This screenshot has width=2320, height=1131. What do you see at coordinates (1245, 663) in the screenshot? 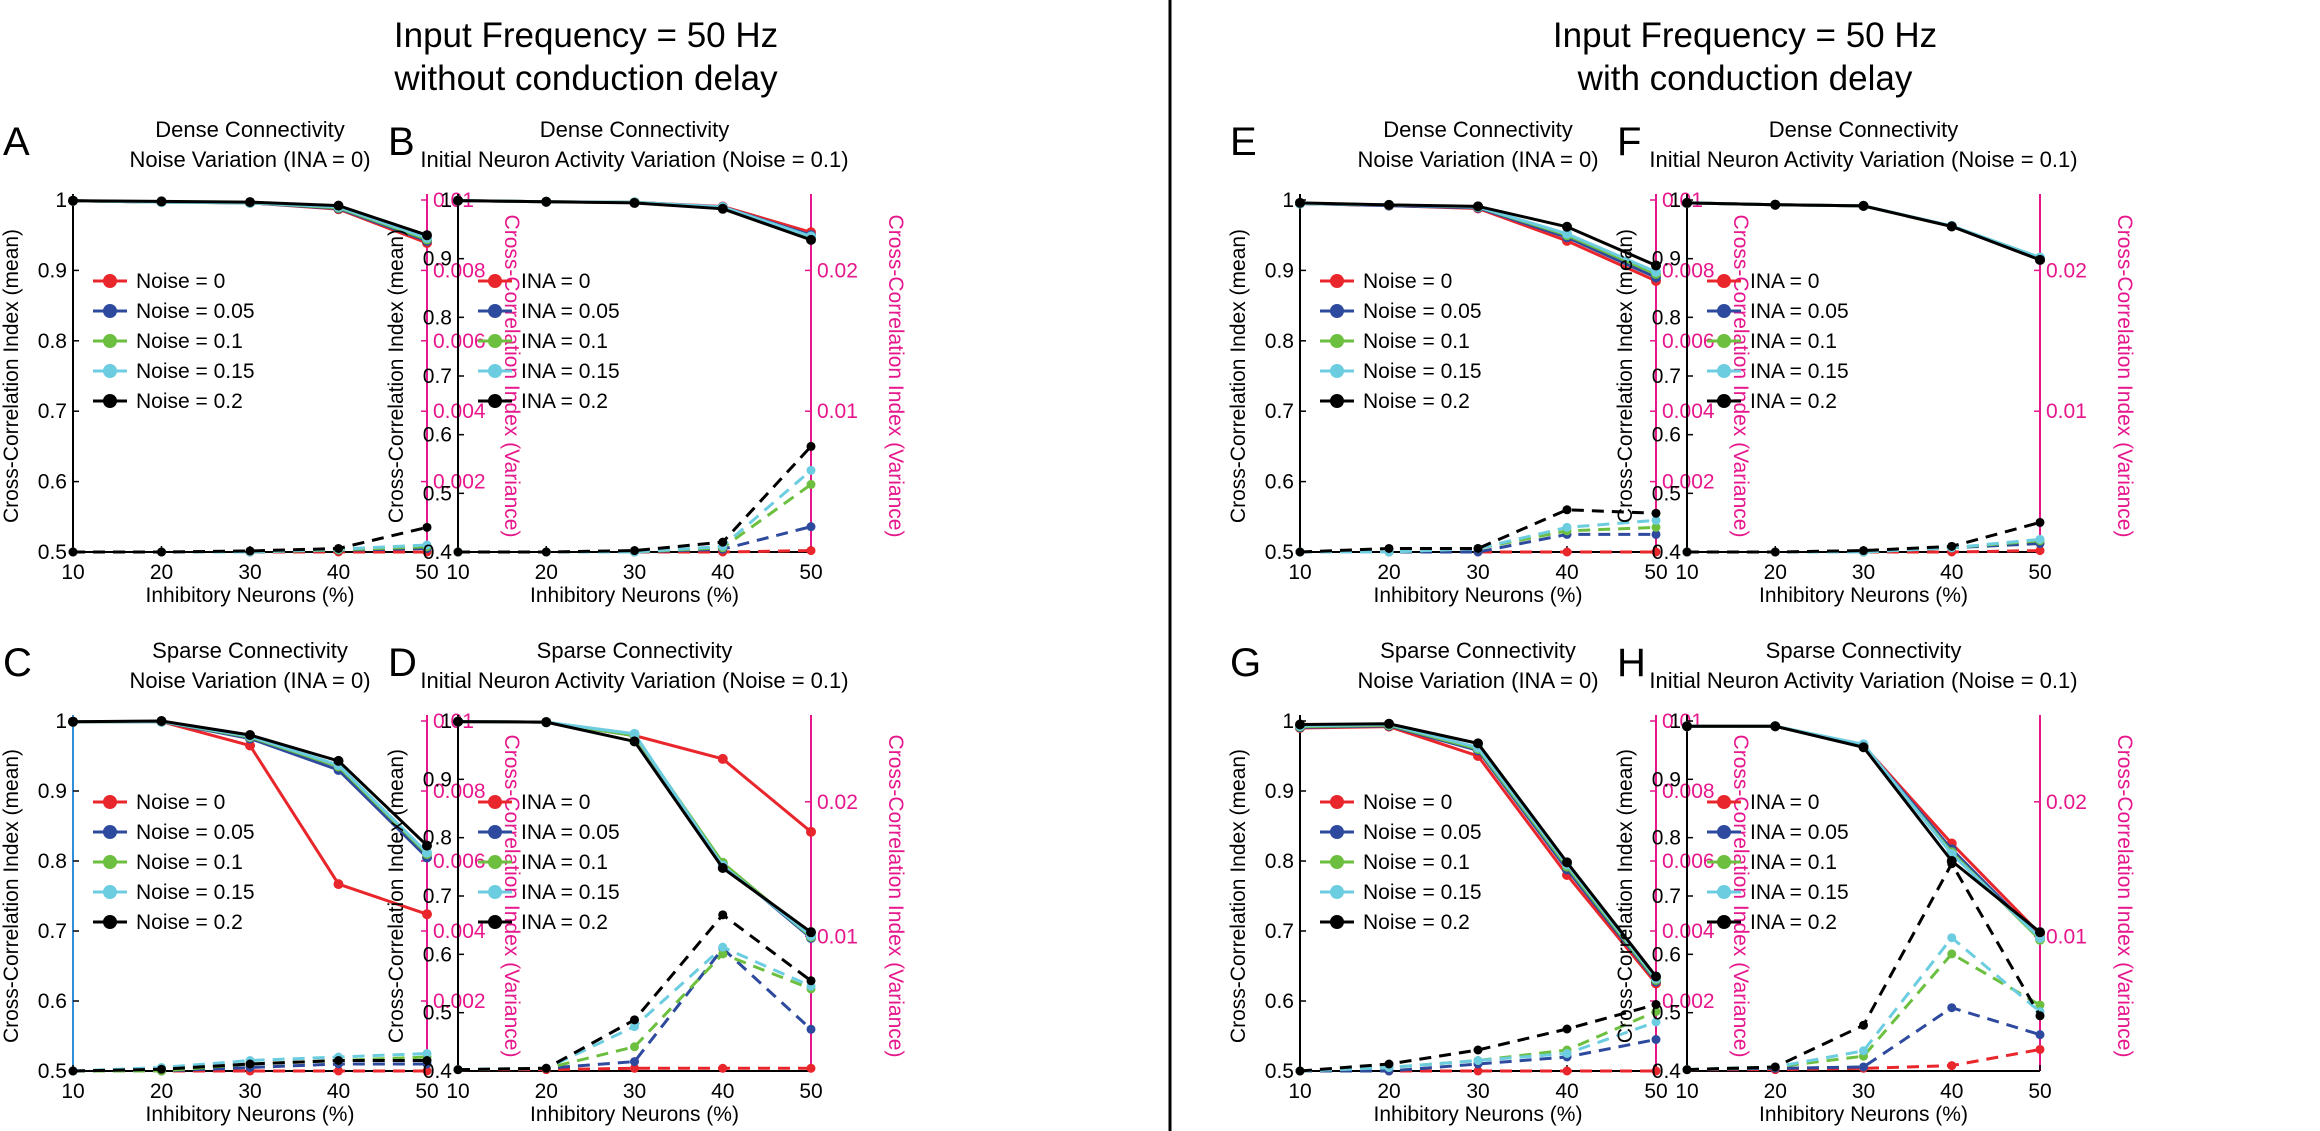
I see `panel-letter: G` at bounding box center [1245, 663].